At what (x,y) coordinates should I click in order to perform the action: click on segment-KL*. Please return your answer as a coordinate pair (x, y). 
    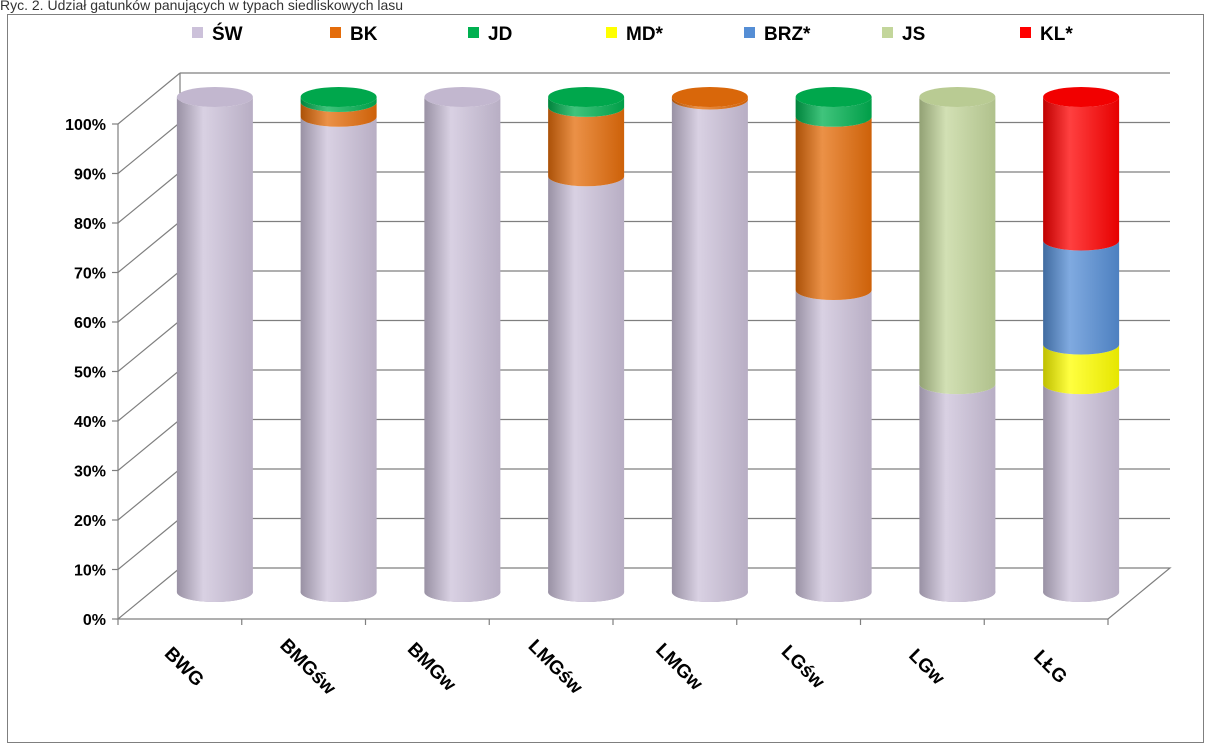
    Looking at the image, I should click on (1081, 174).